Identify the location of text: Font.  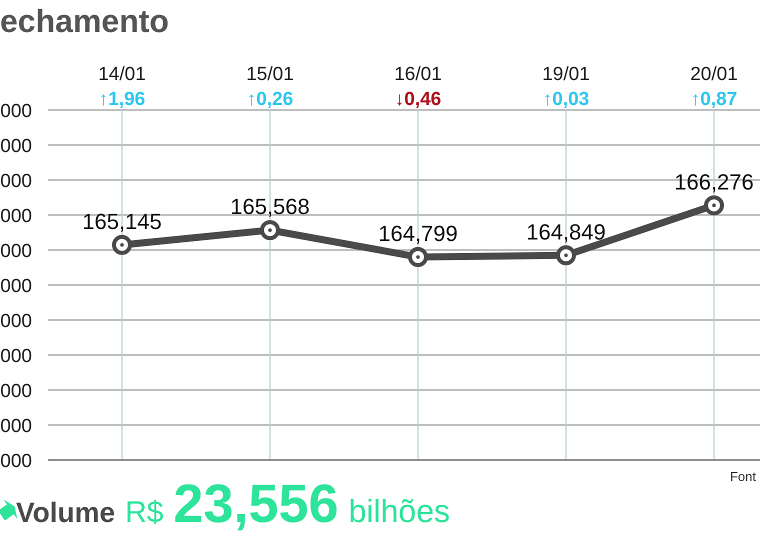
(743, 476).